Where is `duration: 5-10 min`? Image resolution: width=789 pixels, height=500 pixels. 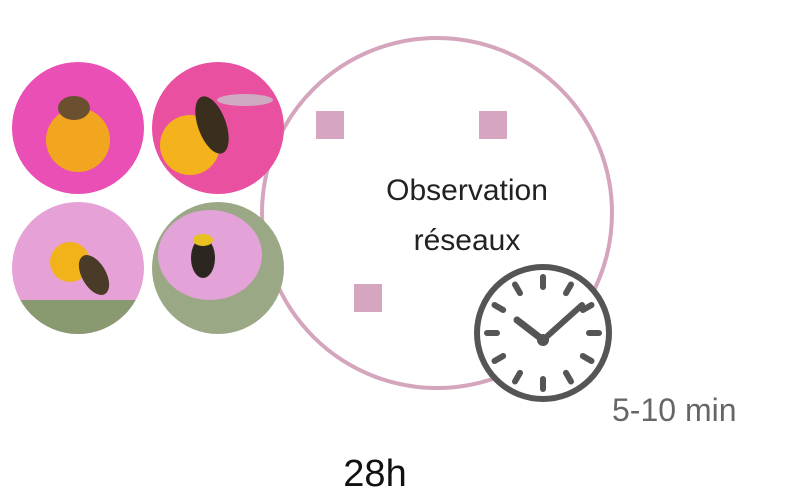 duration: 5-10 min is located at coordinates (674, 410).